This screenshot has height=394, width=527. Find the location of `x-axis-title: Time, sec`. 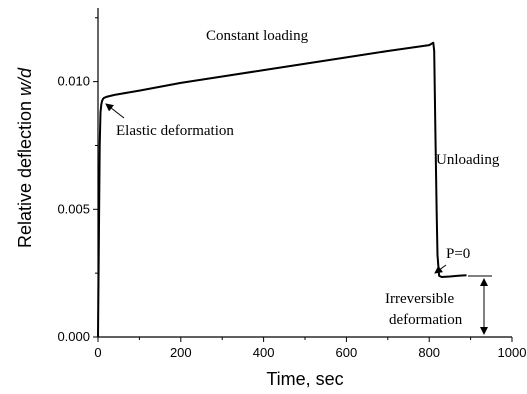

x-axis-title: Time, sec is located at coordinates (304, 379).